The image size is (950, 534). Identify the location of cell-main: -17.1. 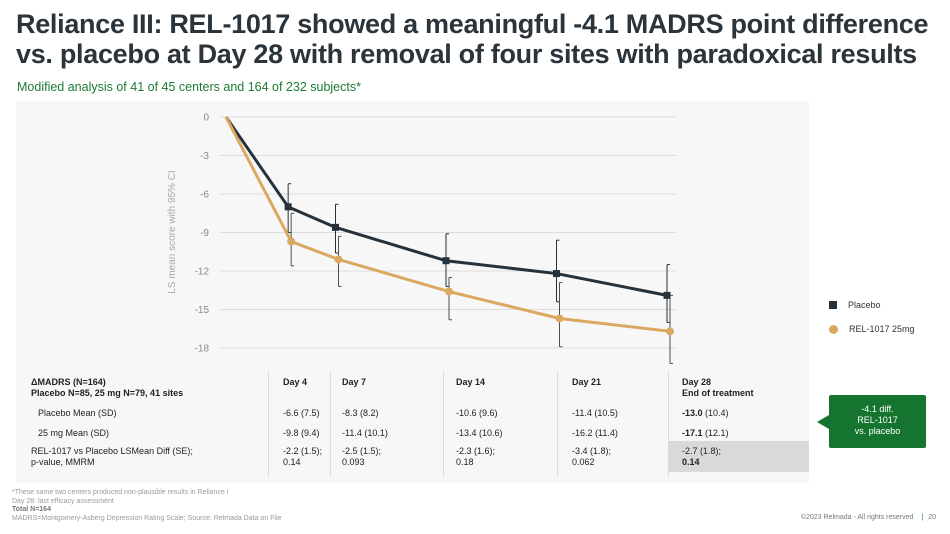
(692, 433).